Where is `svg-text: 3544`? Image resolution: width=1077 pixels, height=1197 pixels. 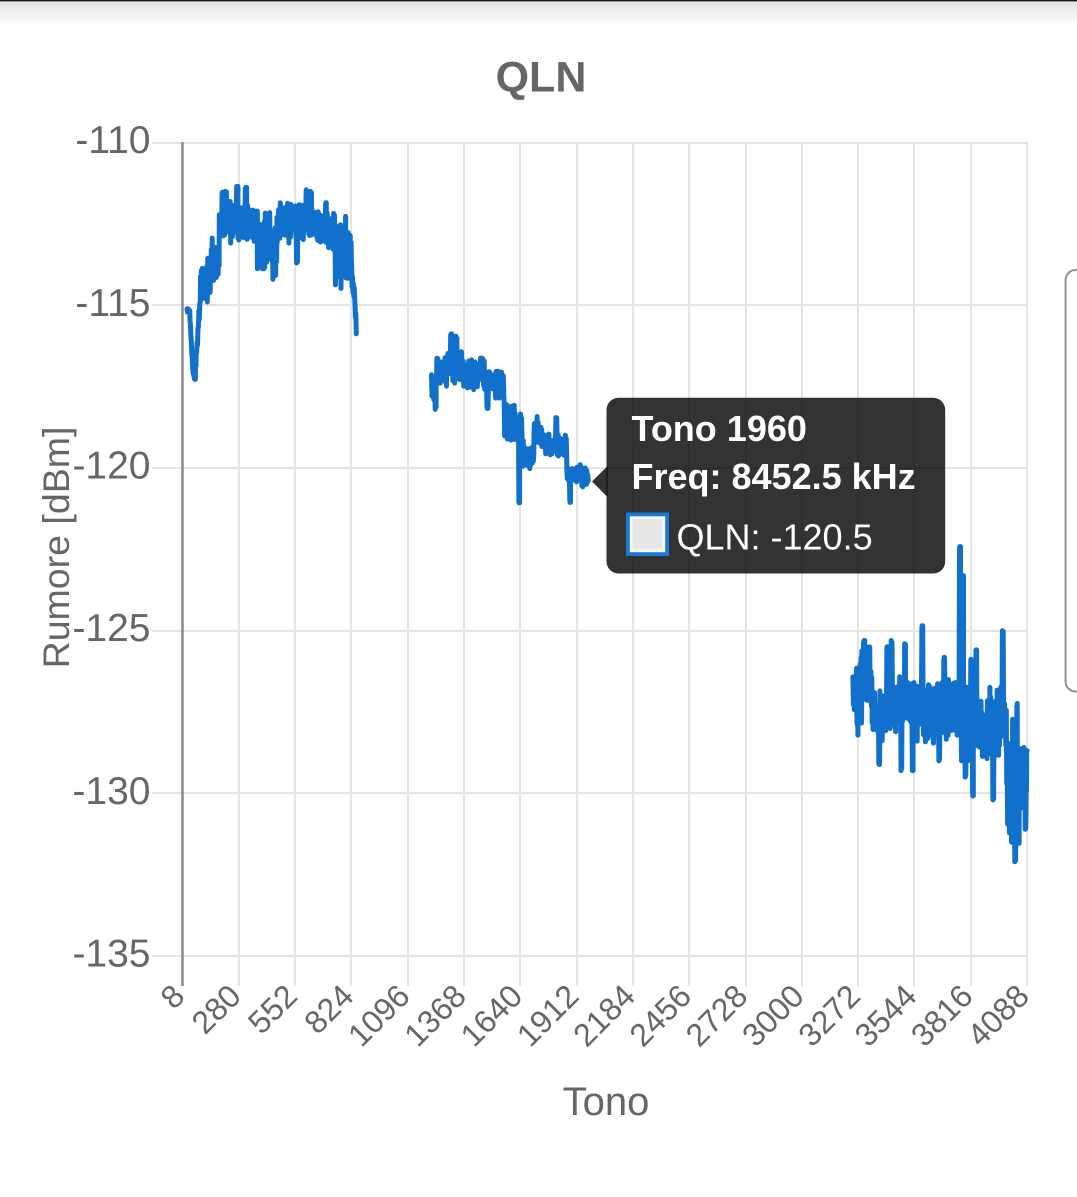 svg-text: 3544 is located at coordinates (886, 1015).